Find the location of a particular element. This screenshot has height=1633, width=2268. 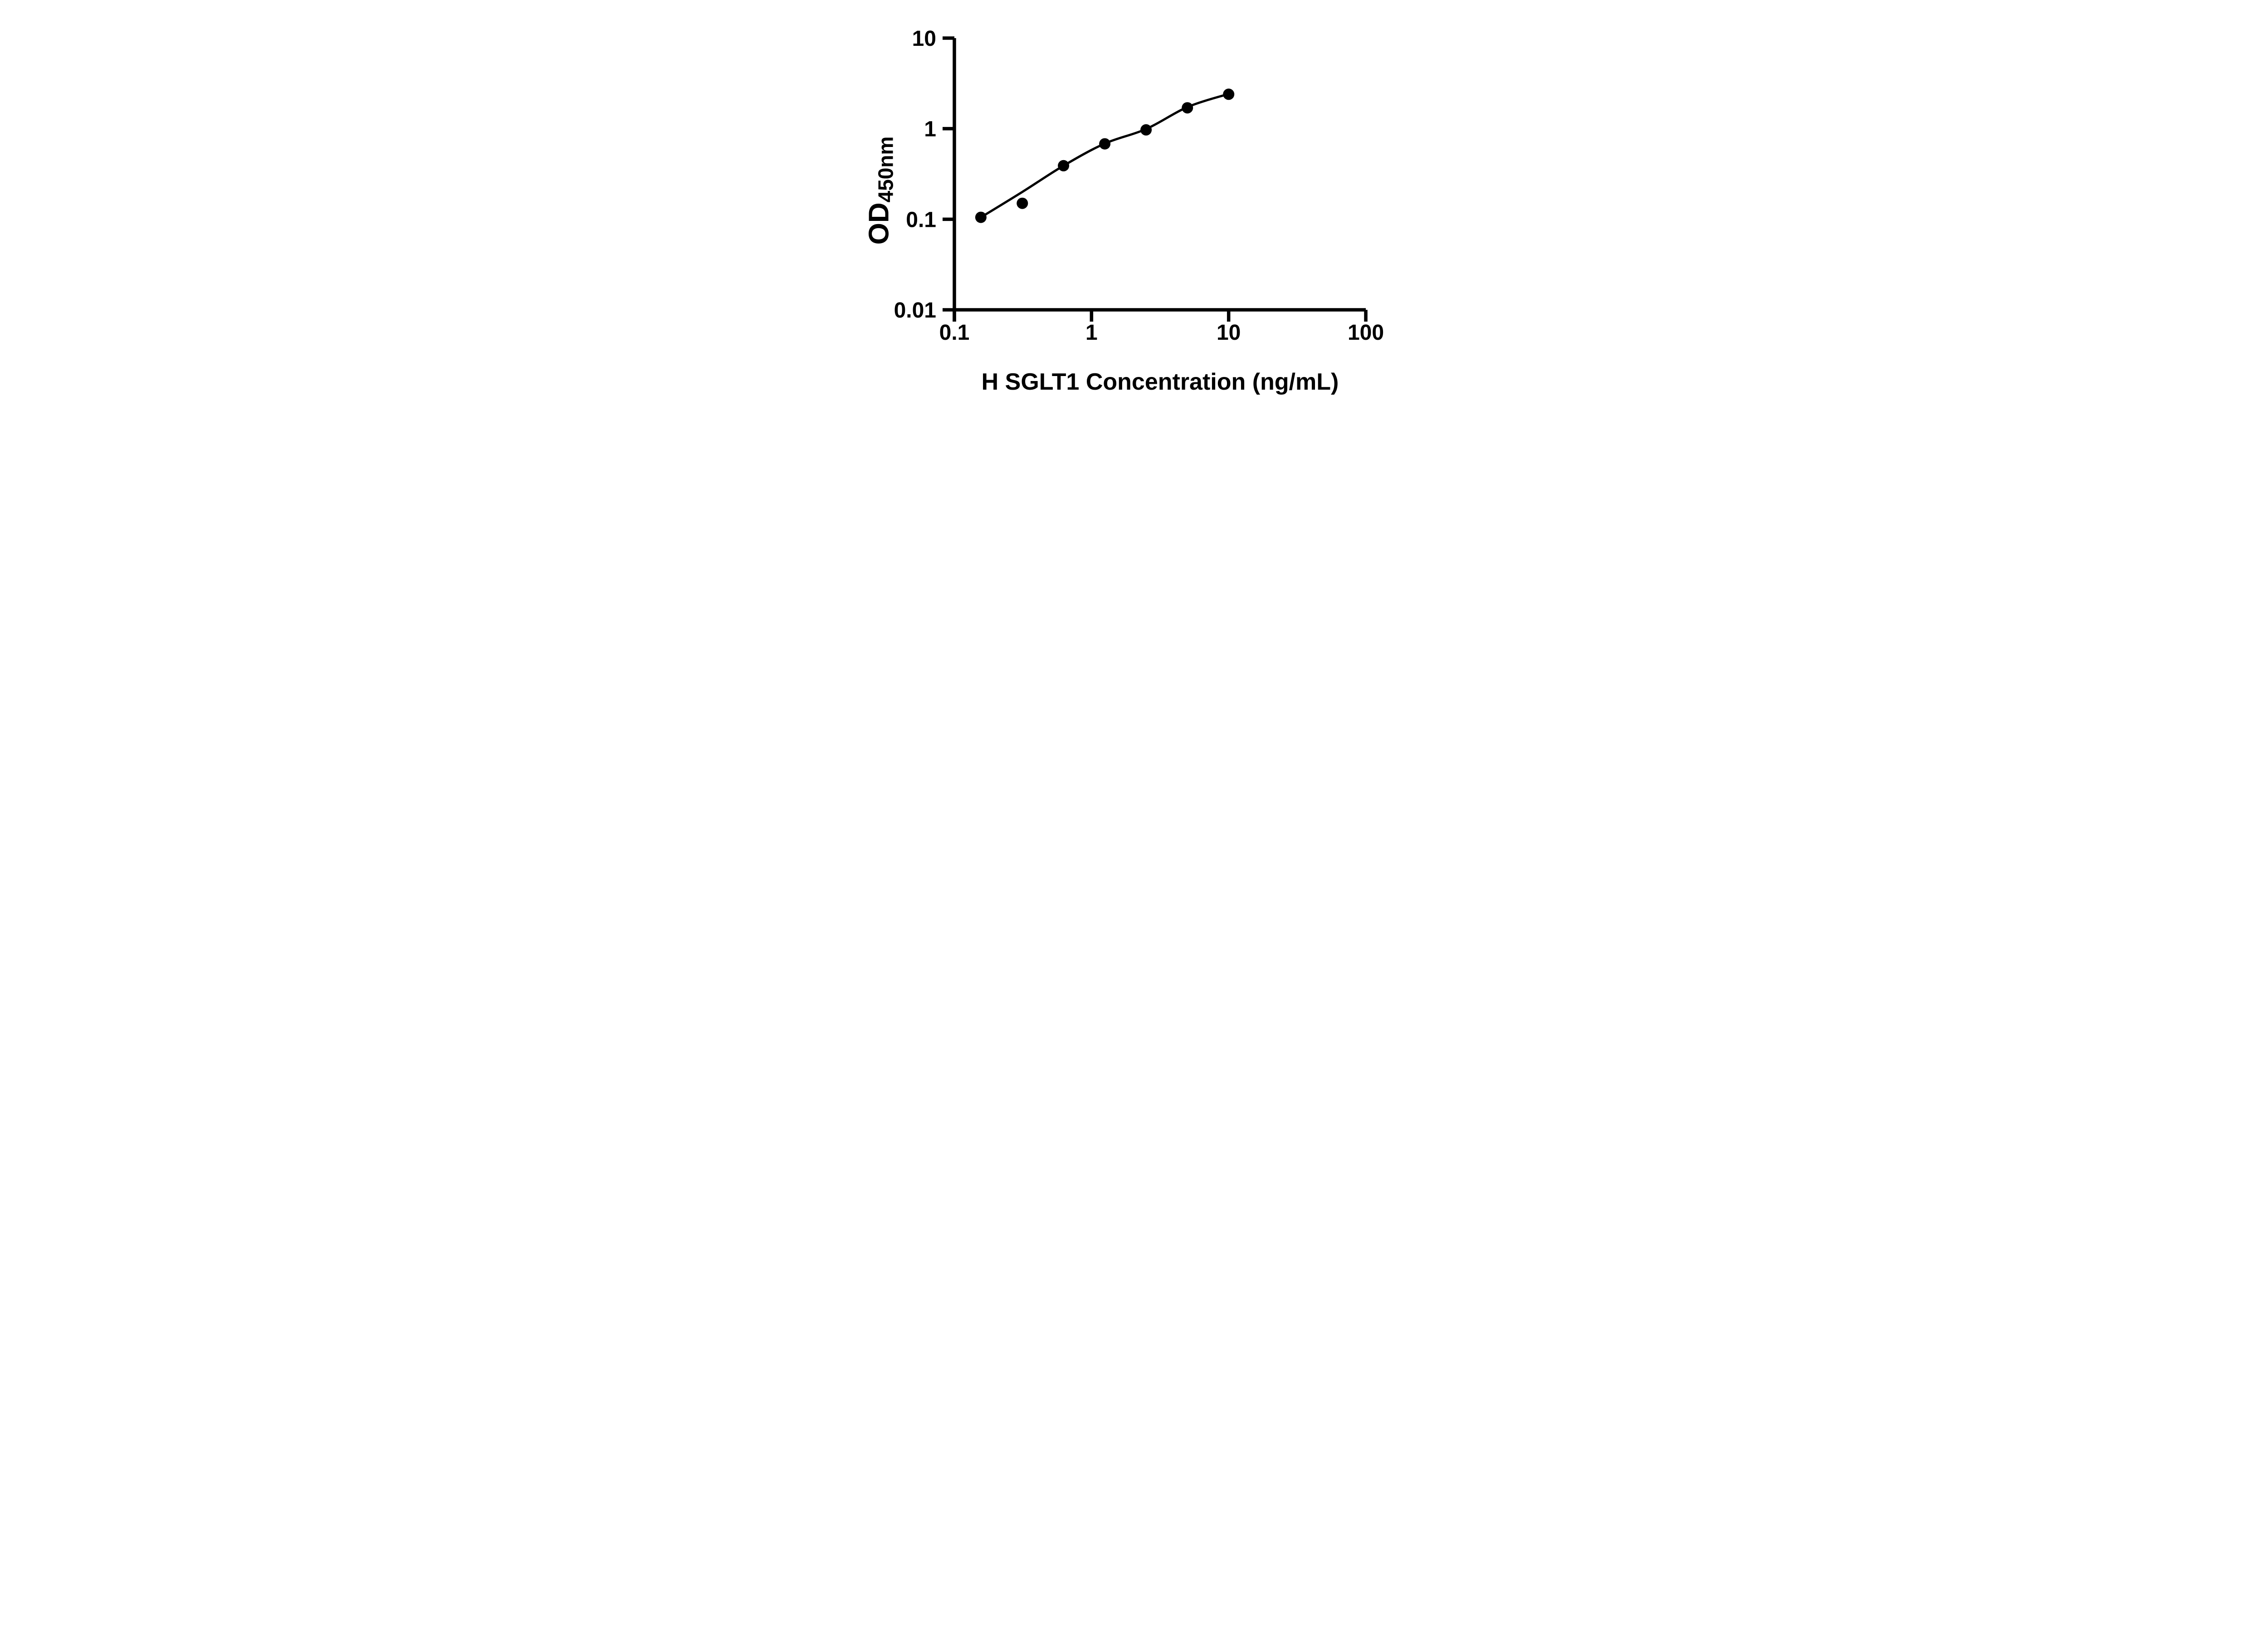

y-axis-title-main: OD is located at coordinates (879, 223).